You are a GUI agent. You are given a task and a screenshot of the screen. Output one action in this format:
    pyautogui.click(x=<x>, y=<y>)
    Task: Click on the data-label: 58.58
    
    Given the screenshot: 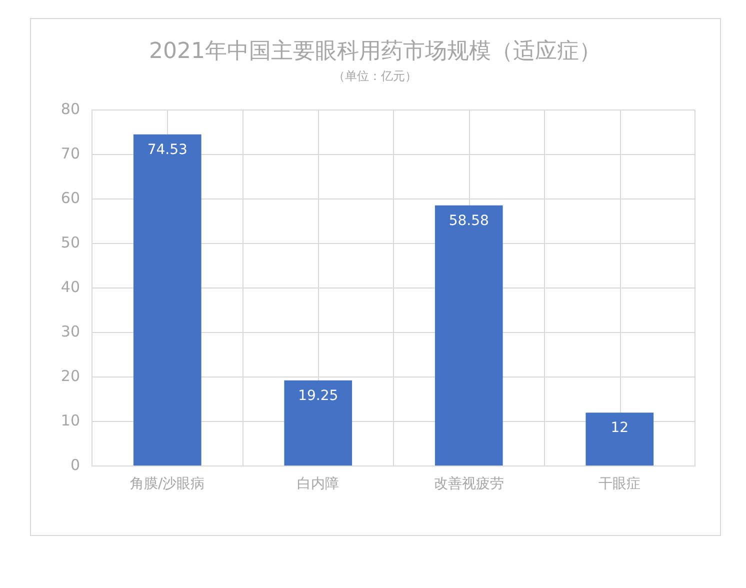 What is the action you would take?
    pyautogui.click(x=468, y=220)
    